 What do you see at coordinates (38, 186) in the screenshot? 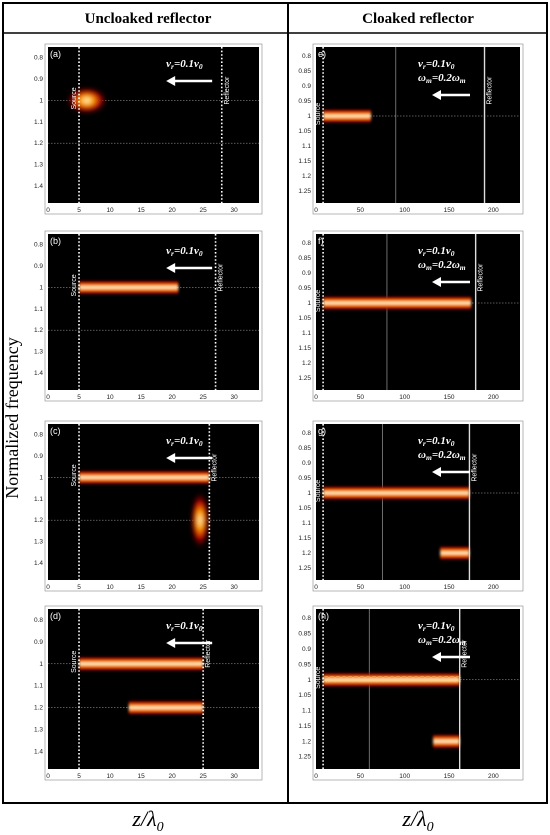
I see `y-tick-label: 1.4` at bounding box center [38, 186].